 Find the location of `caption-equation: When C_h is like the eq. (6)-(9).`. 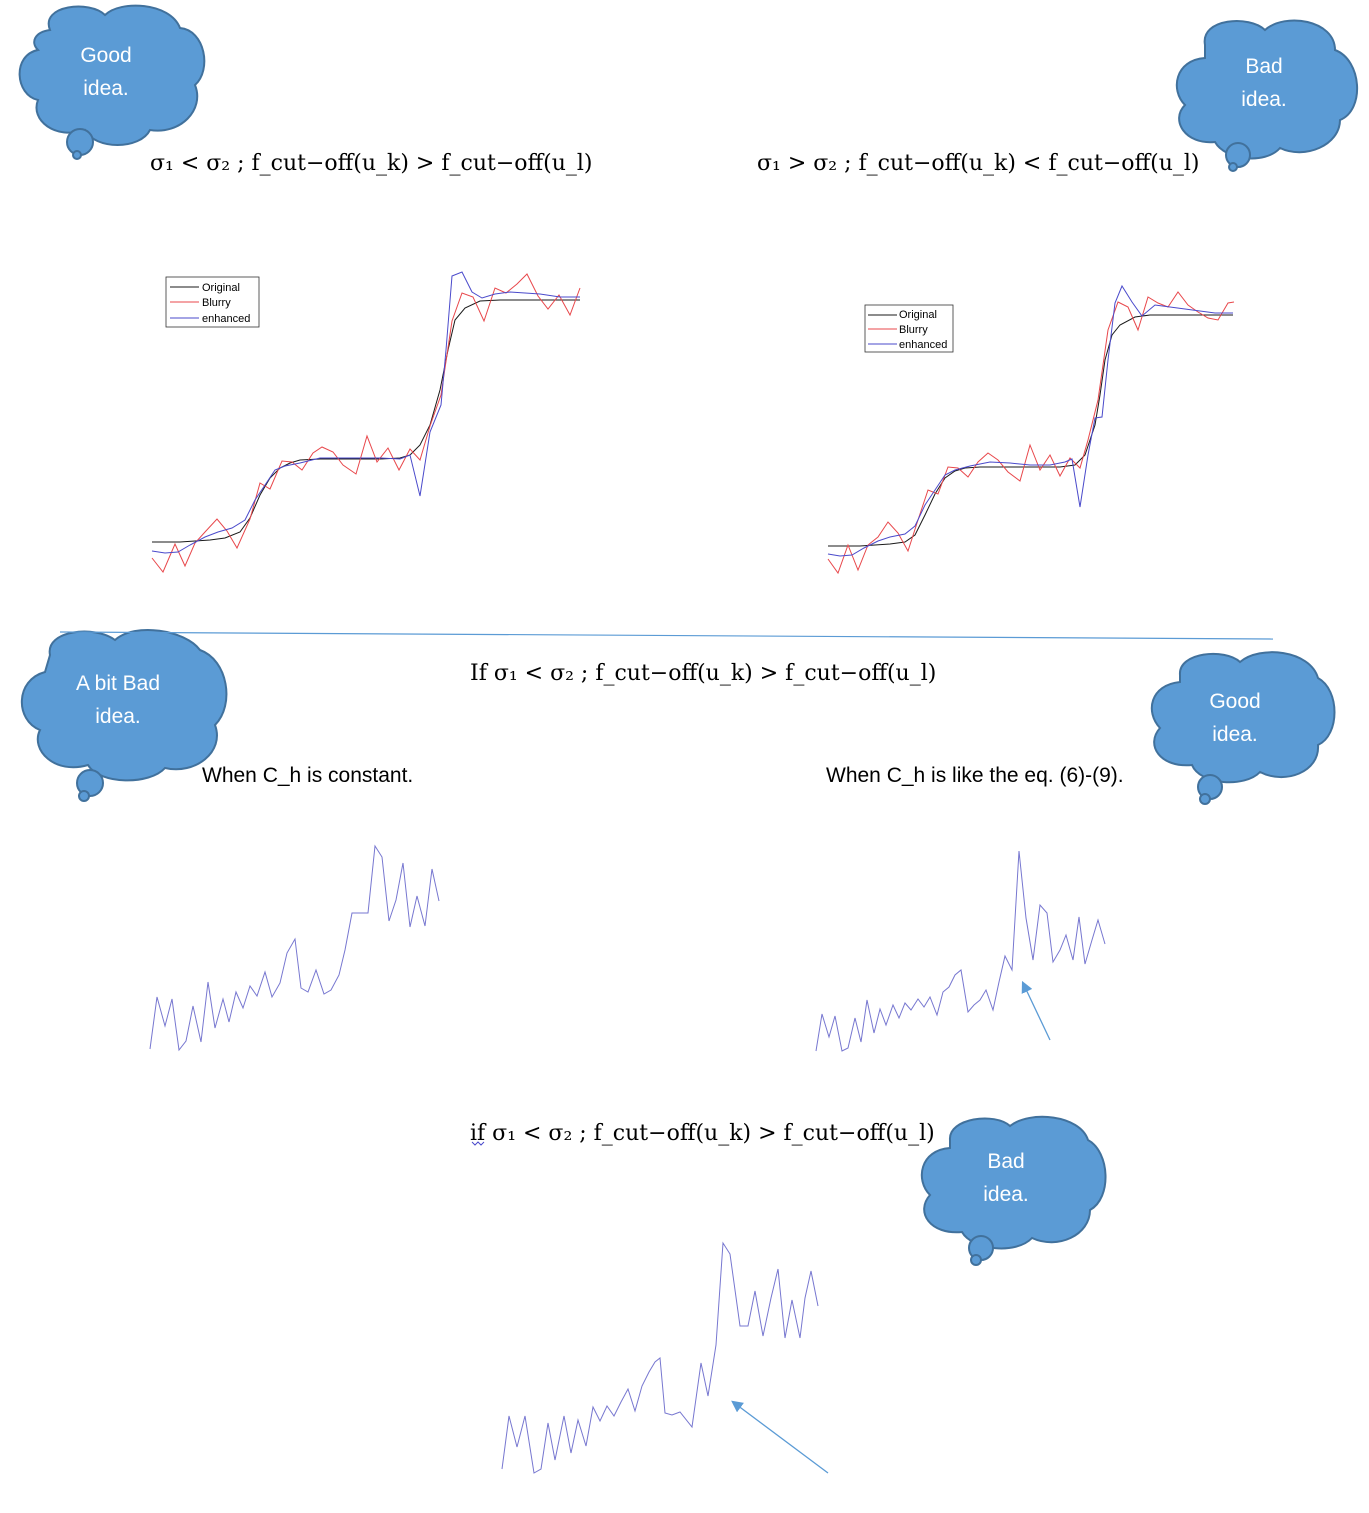

caption-equation: When C_h is like the eq. (6)-(9). is located at coordinates (975, 775).